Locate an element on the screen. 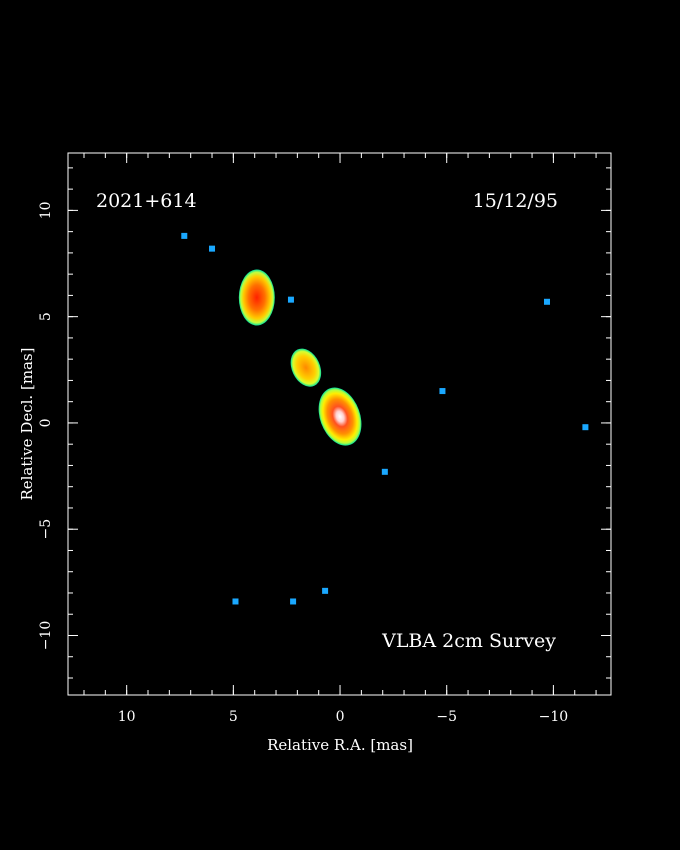  y-tick-label: −5 is located at coordinates (46, 529).